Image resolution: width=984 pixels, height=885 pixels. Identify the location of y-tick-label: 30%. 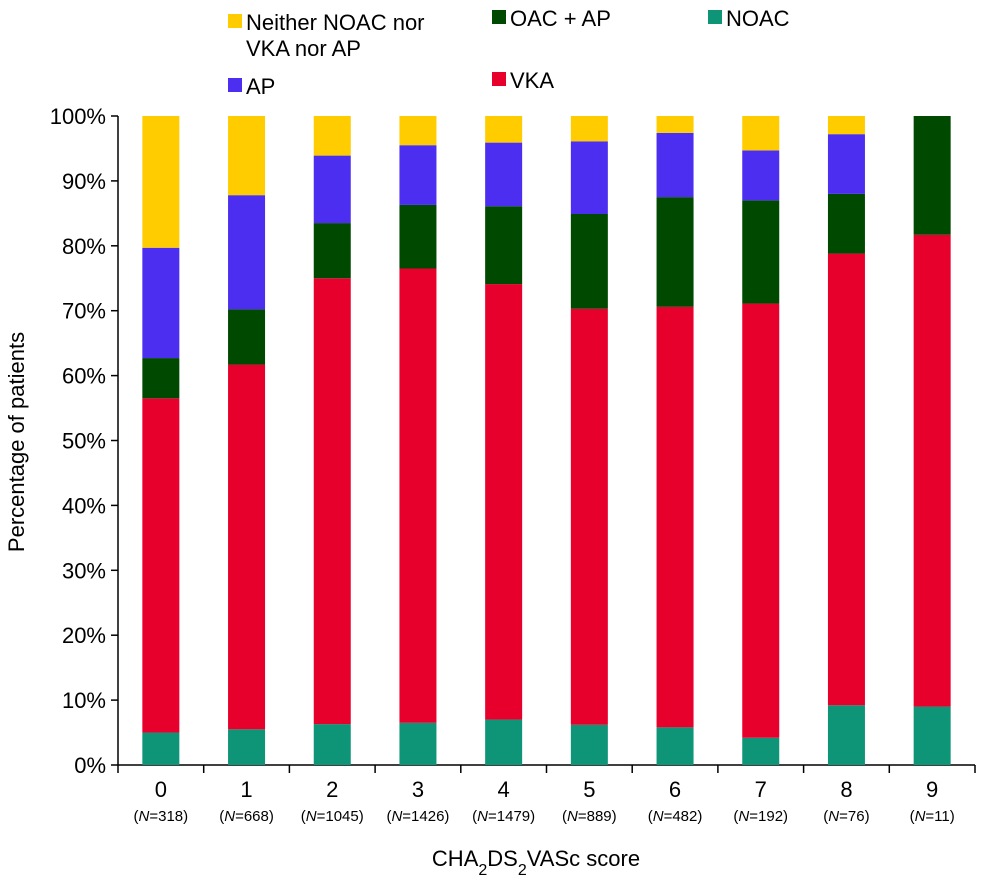
(84, 570).